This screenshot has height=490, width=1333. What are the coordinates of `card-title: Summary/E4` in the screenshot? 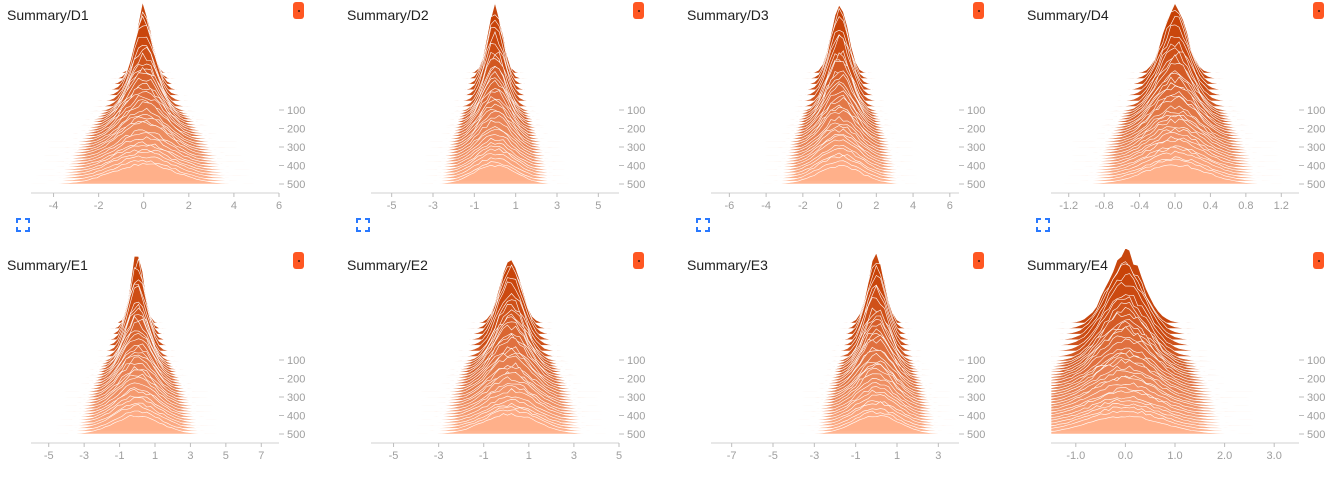 It's located at (1067, 265).